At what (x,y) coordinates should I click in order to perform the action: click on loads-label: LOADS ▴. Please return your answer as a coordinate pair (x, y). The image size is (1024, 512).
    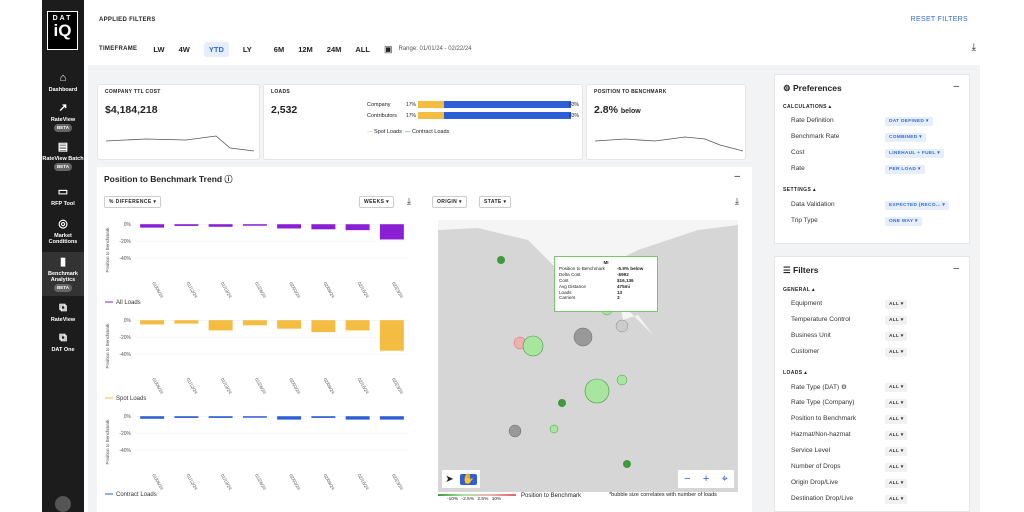
    Looking at the image, I should click on (795, 373).